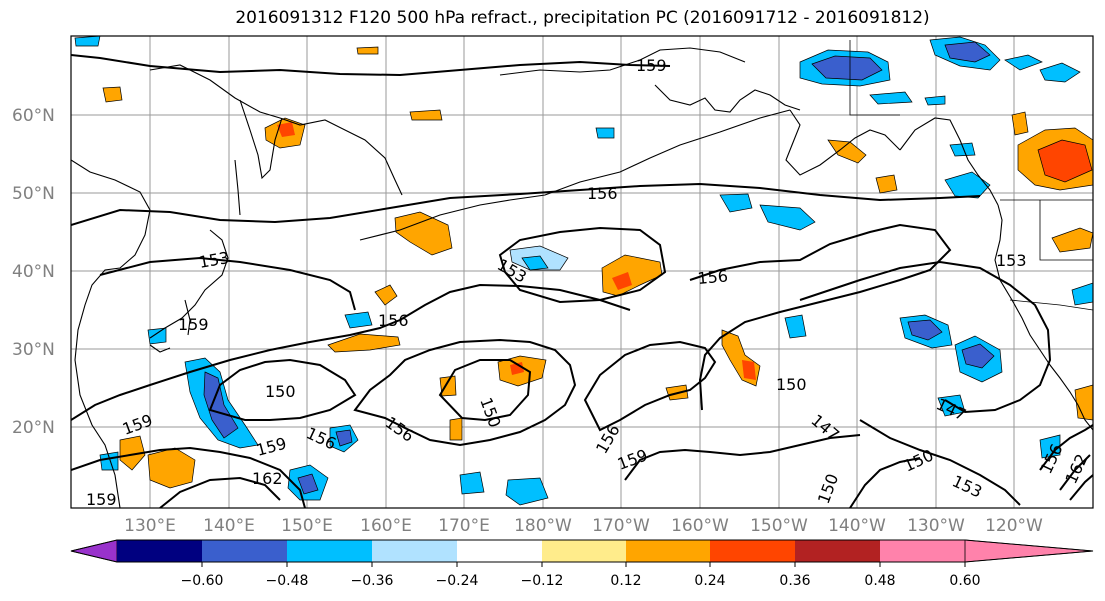 This screenshot has width=1105, height=601. What do you see at coordinates (779, 526) in the screenshot?
I see `lon-label: 150°W` at bounding box center [779, 526].